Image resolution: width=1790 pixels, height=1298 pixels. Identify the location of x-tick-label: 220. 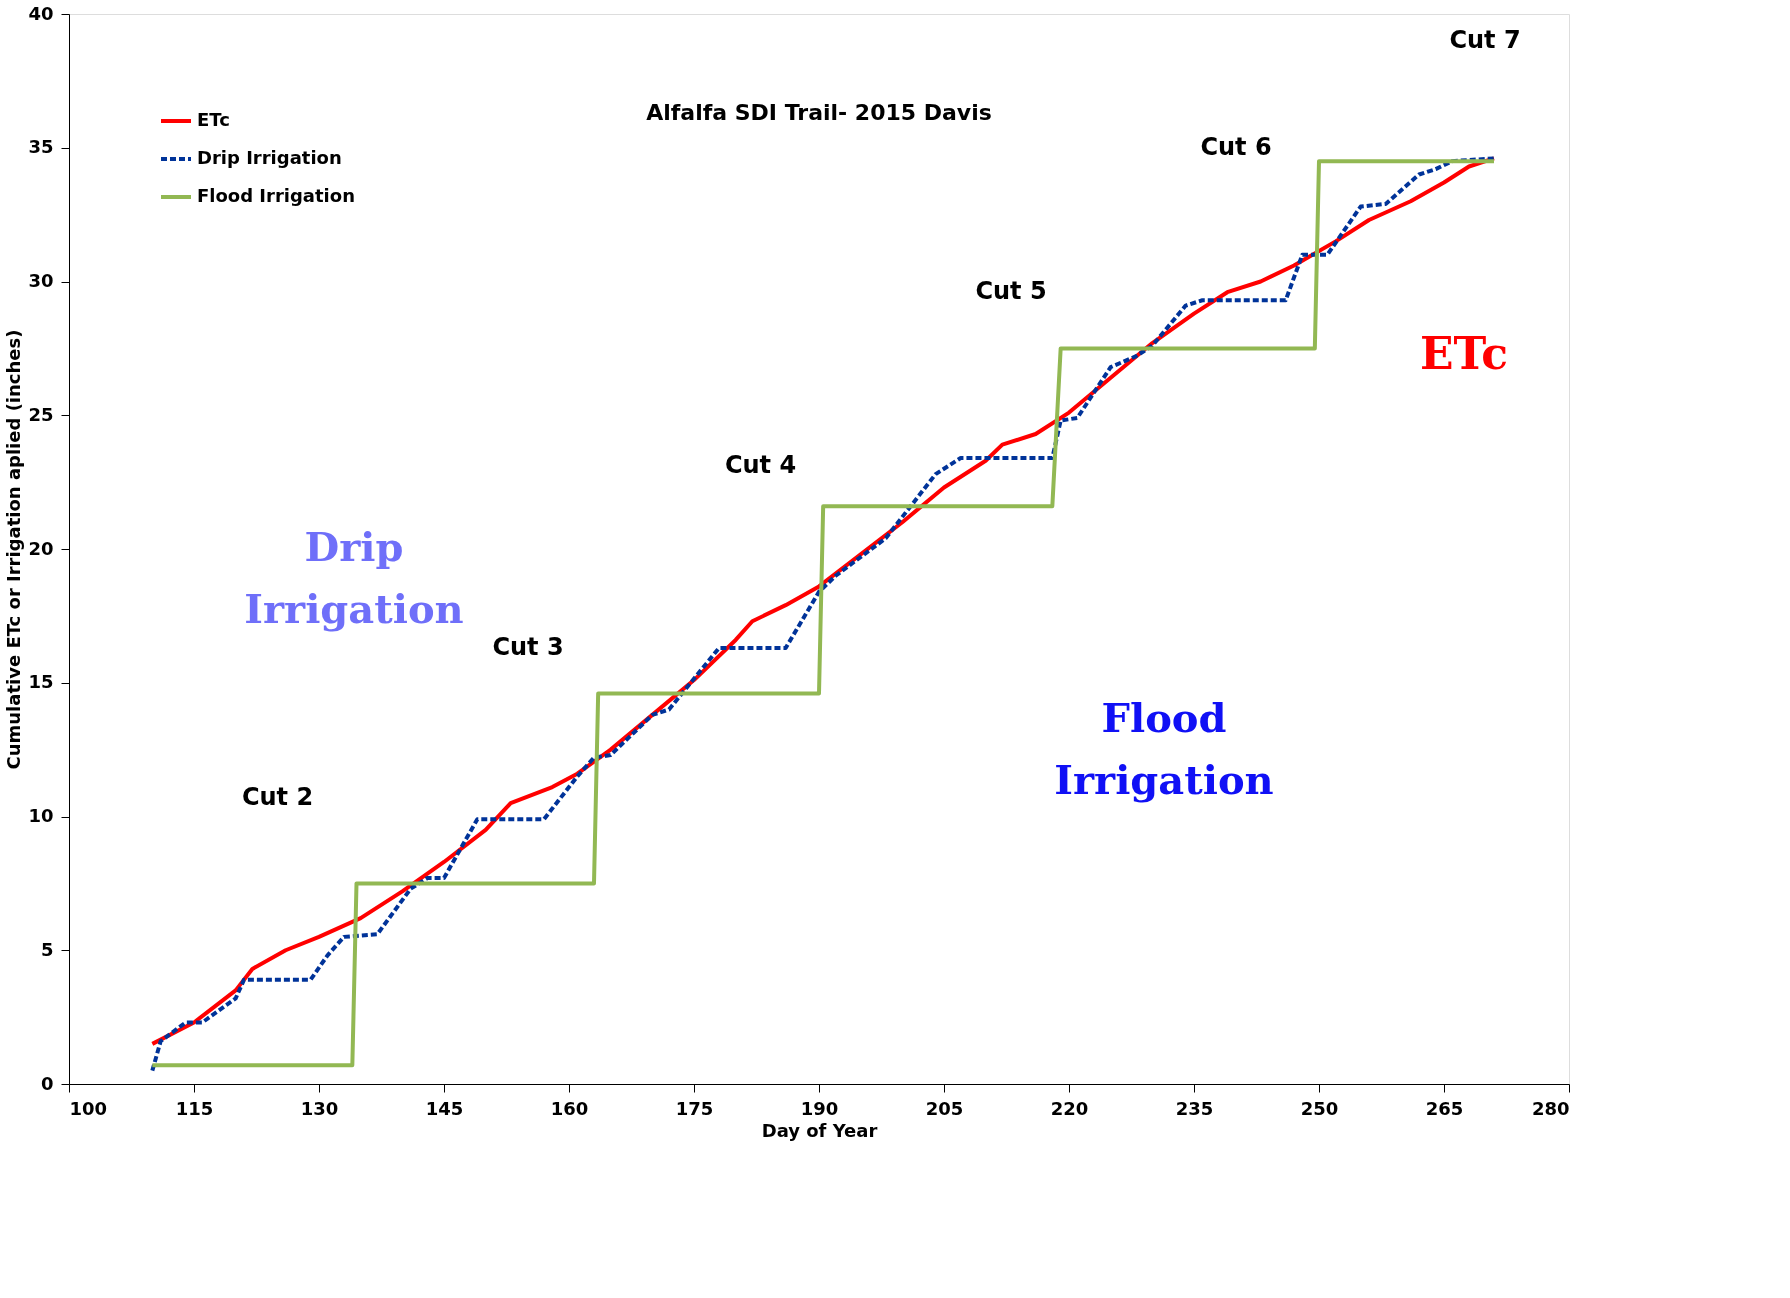
(1069, 1108).